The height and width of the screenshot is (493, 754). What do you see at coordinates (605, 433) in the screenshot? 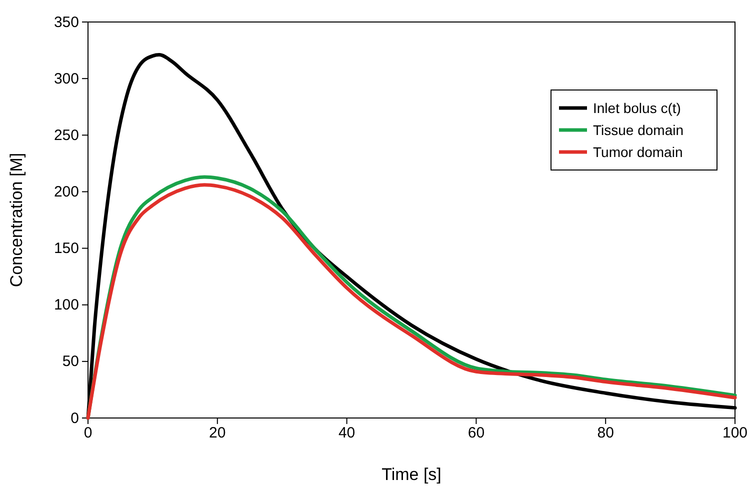
I see `x-tick-label: 80` at bounding box center [605, 433].